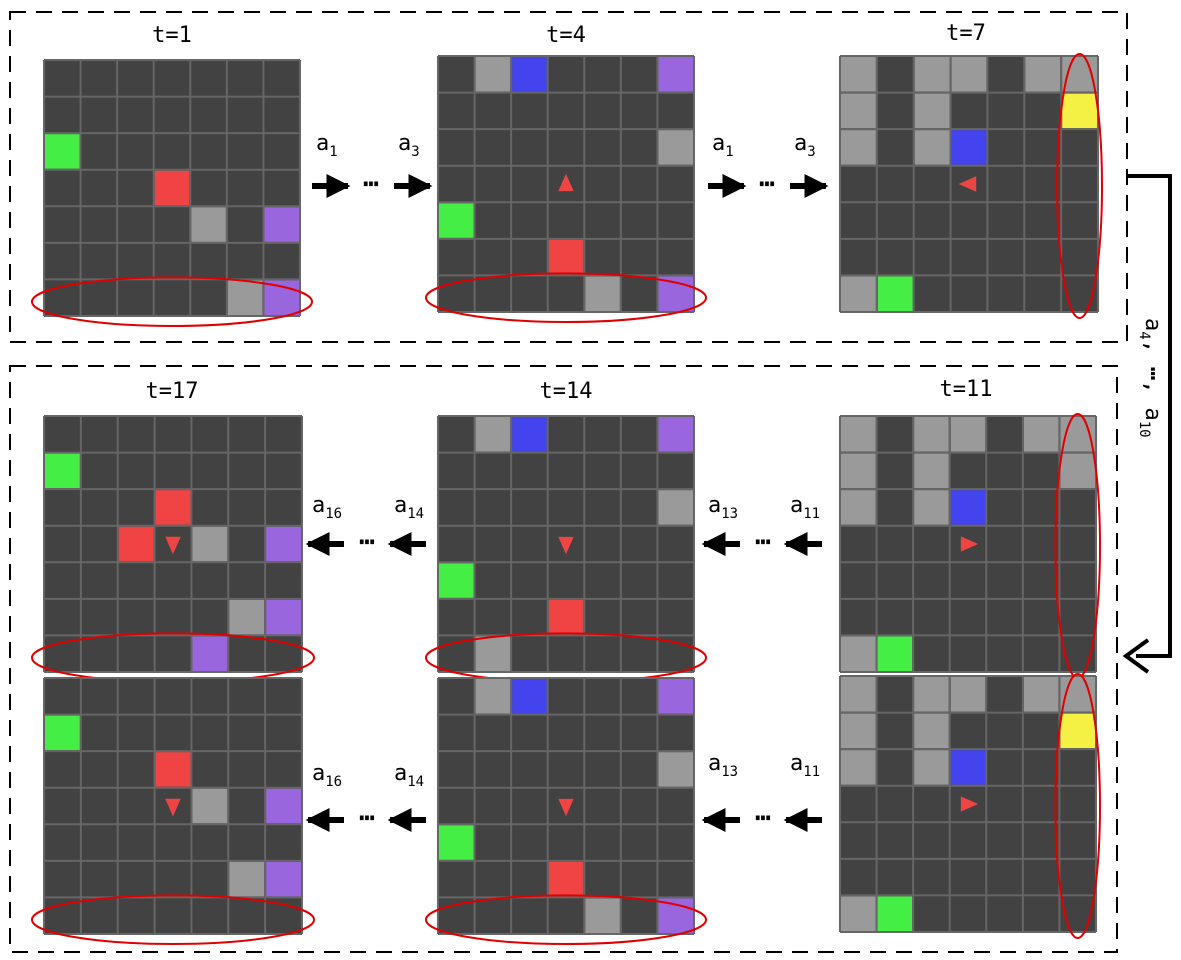 This screenshot has height=960, width=1181. I want to click on action-label-first: a13, so click(723, 765).